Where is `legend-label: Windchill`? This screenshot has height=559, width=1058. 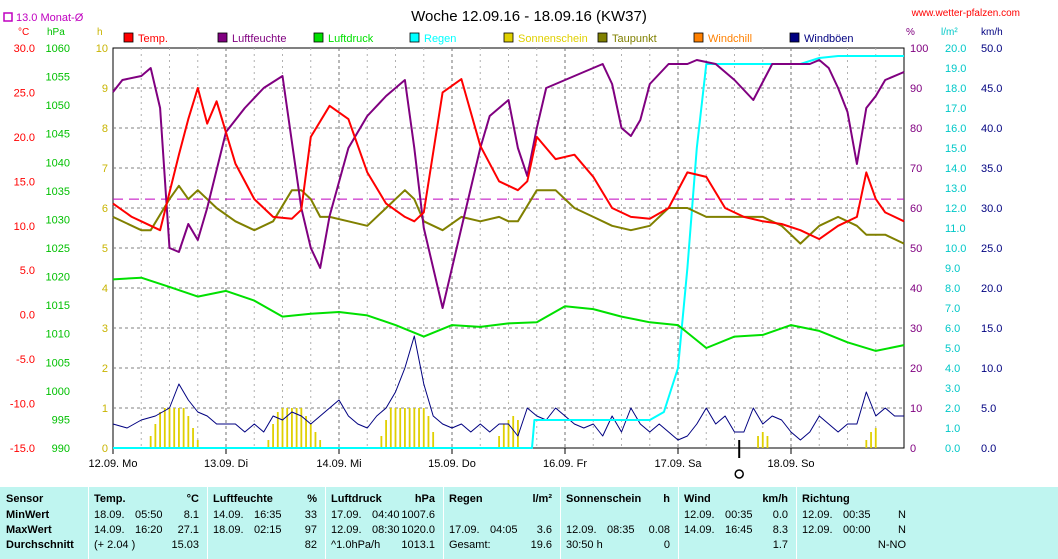
legend-label: Windchill is located at coordinates (730, 39).